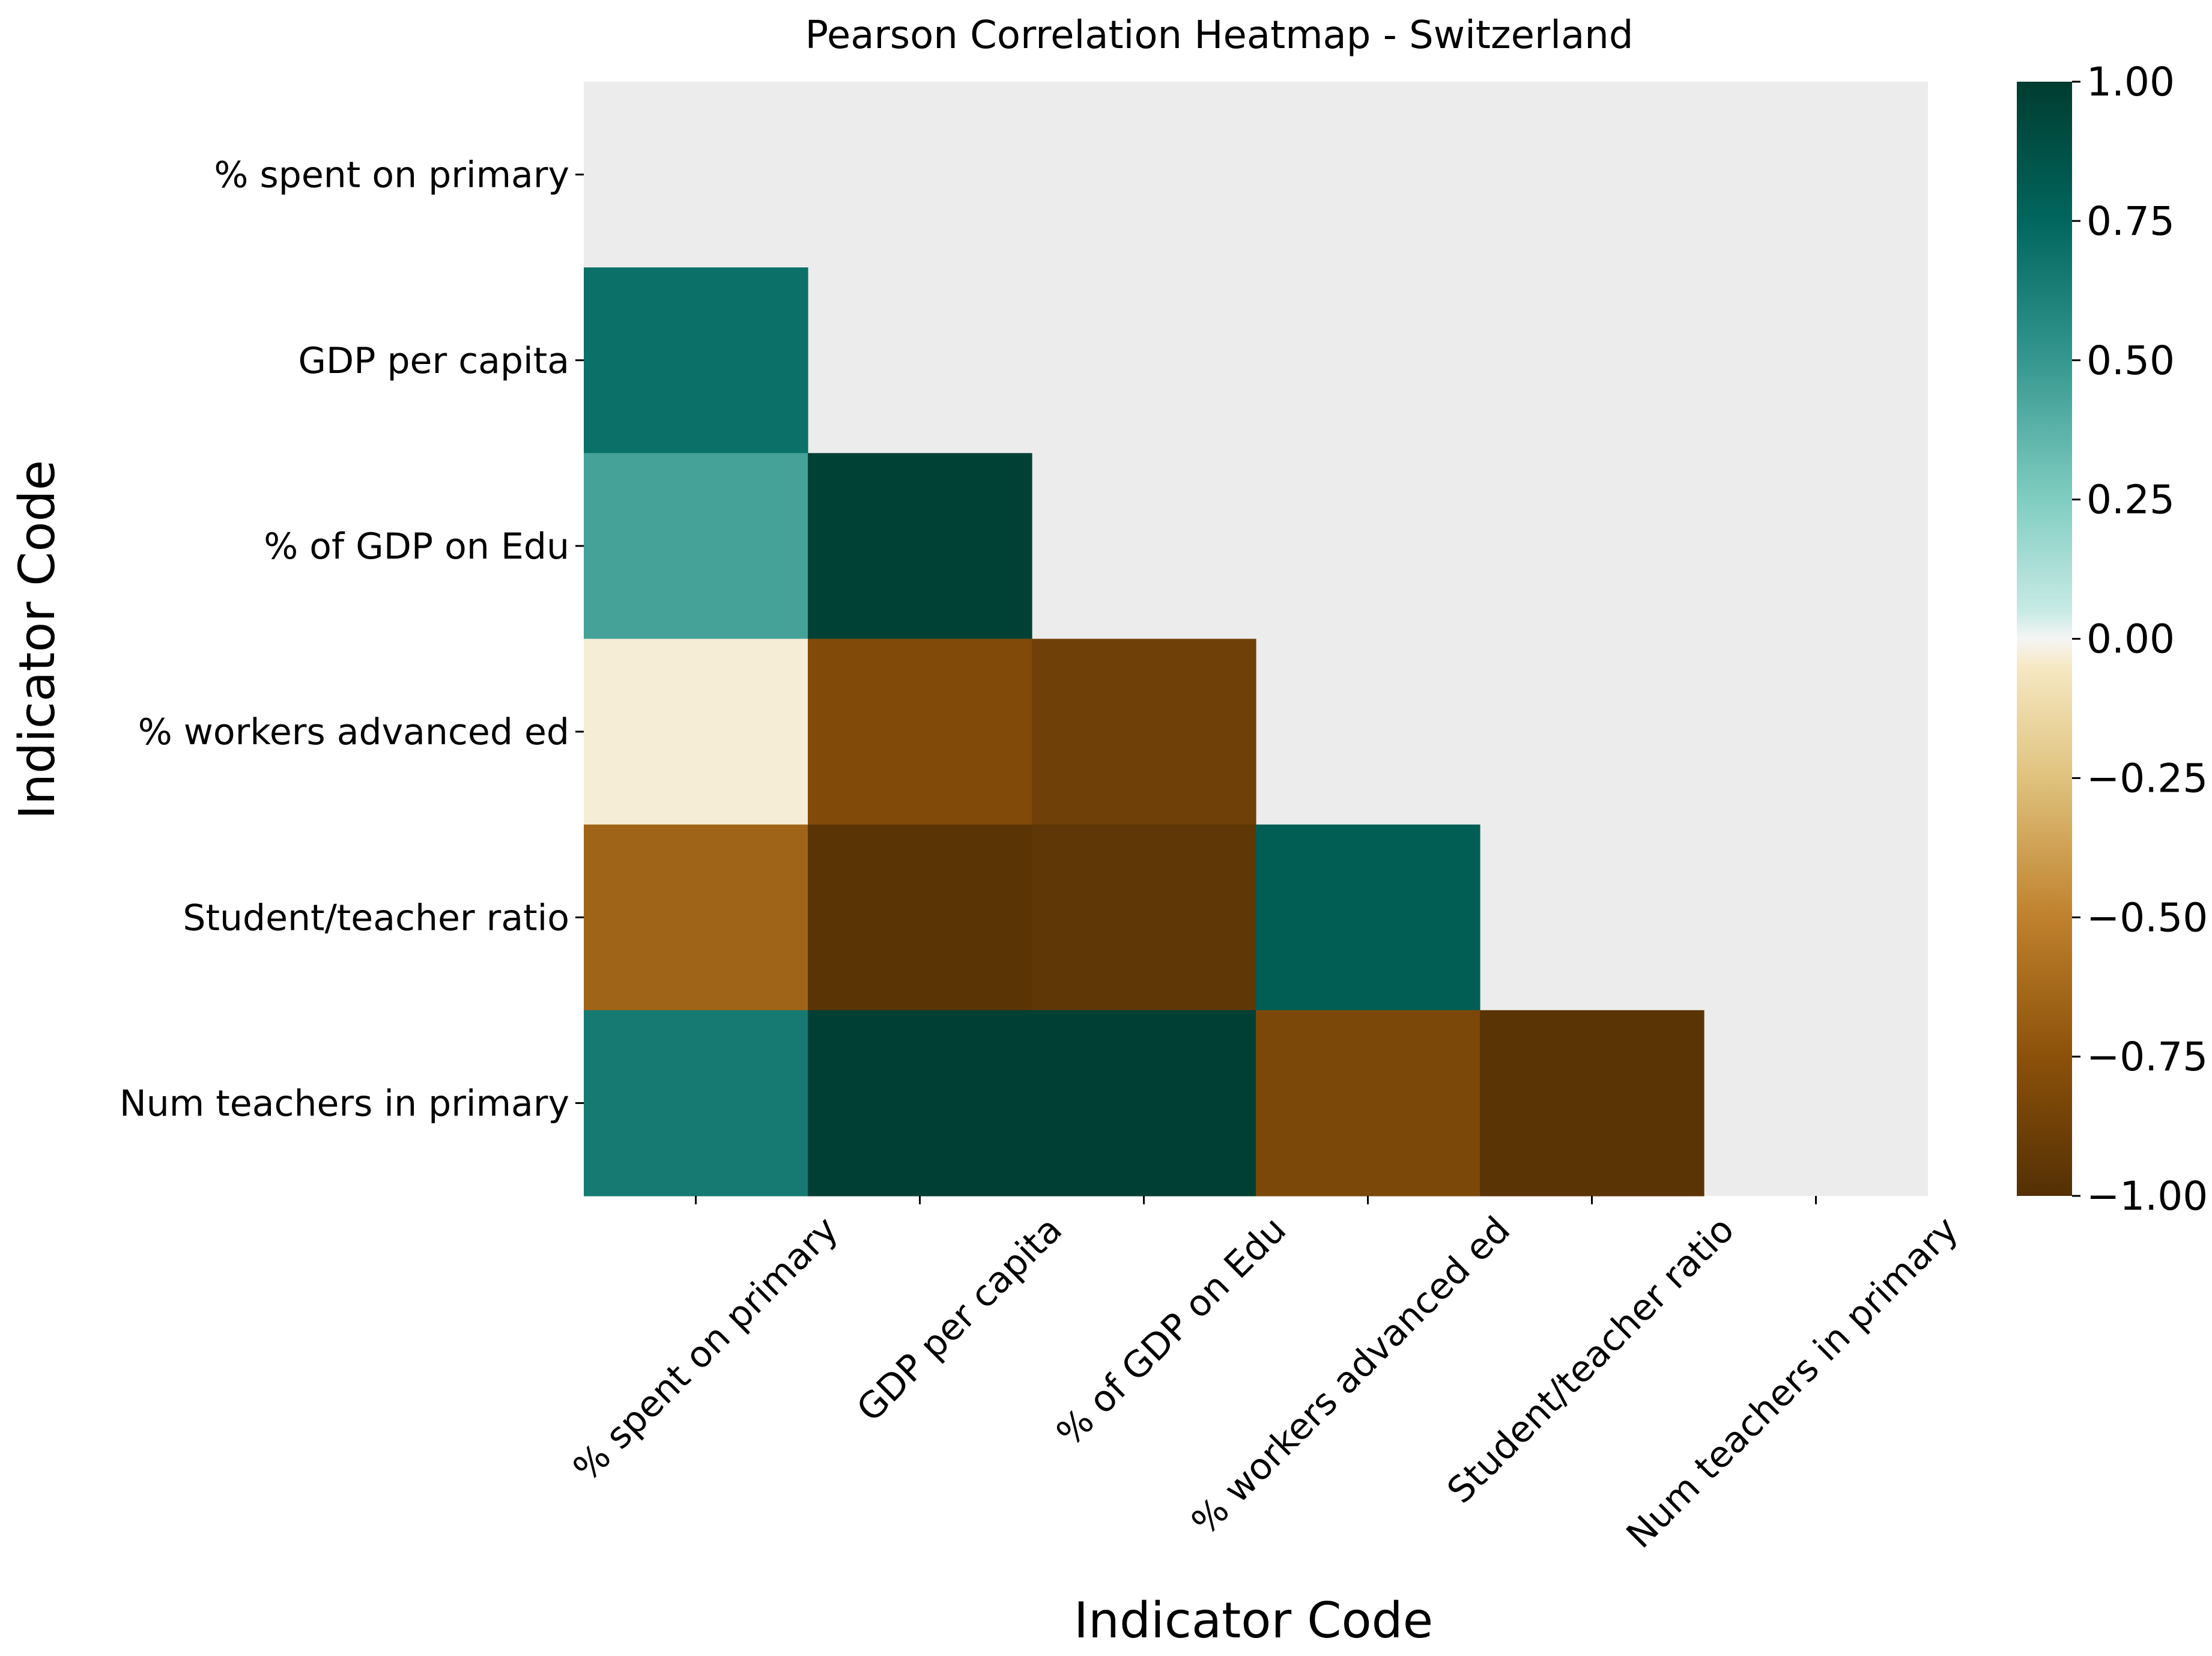 This screenshot has height=1656, width=2212. Describe the element at coordinates (2131, 82) in the screenshot. I see `colorbar-tick-label: 1.00` at that location.